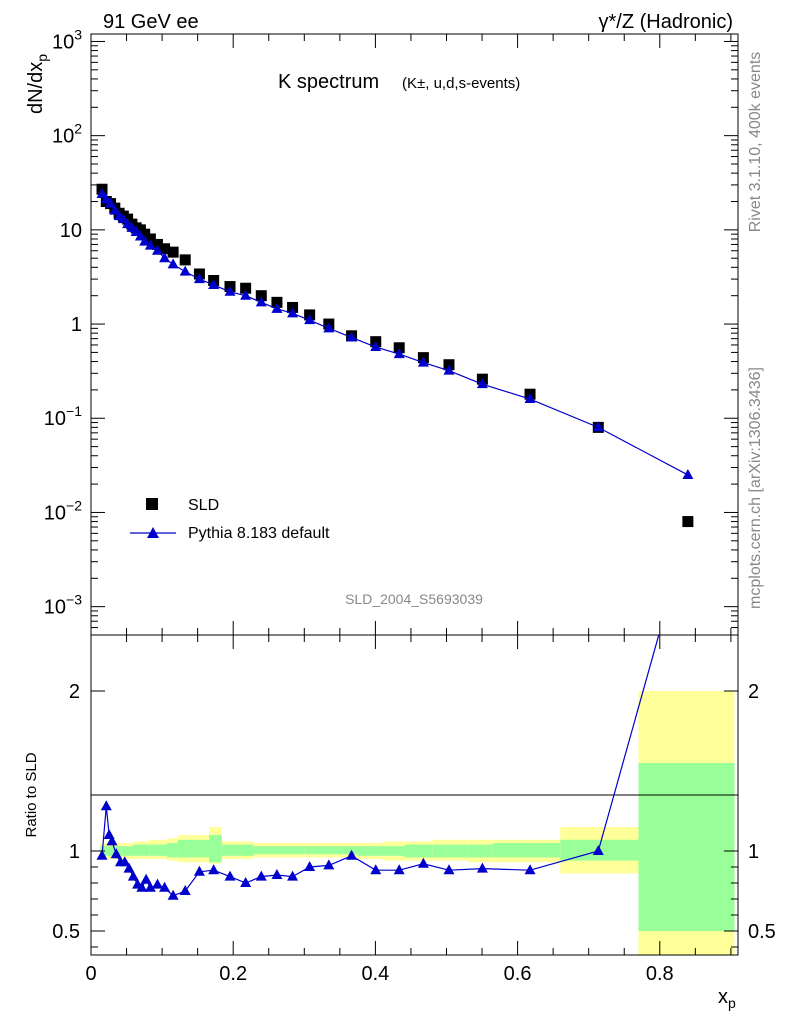  Describe the element at coordinates (151, 22) in the screenshot. I see `header-left: 91 GeV ee` at that location.